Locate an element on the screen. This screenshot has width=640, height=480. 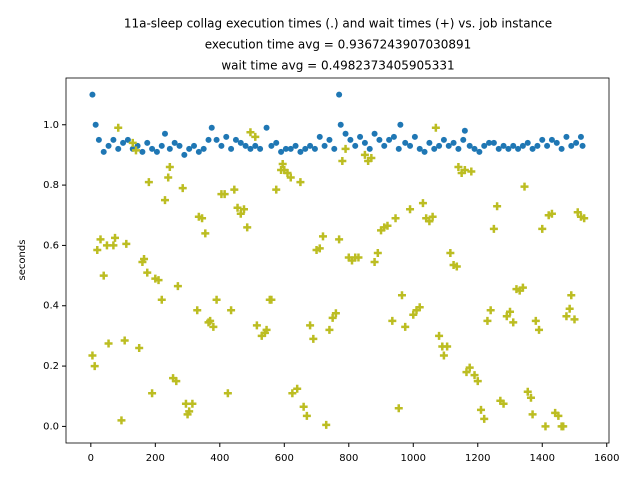
chart-subtitle: wait time avg = 0.4982373405905331 is located at coordinates (337, 66).